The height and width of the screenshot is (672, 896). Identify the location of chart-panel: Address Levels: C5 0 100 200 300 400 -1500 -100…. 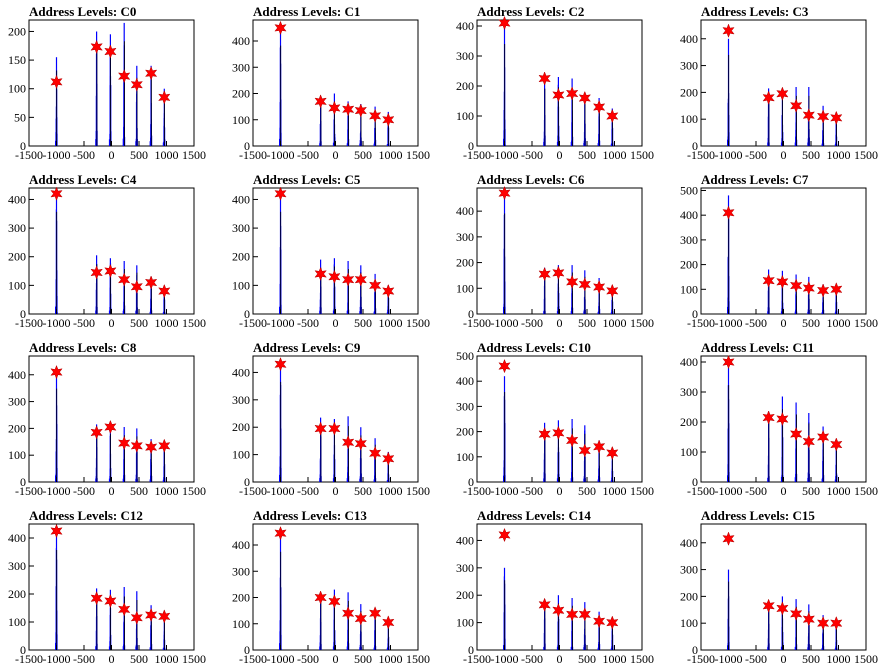
(331, 251).